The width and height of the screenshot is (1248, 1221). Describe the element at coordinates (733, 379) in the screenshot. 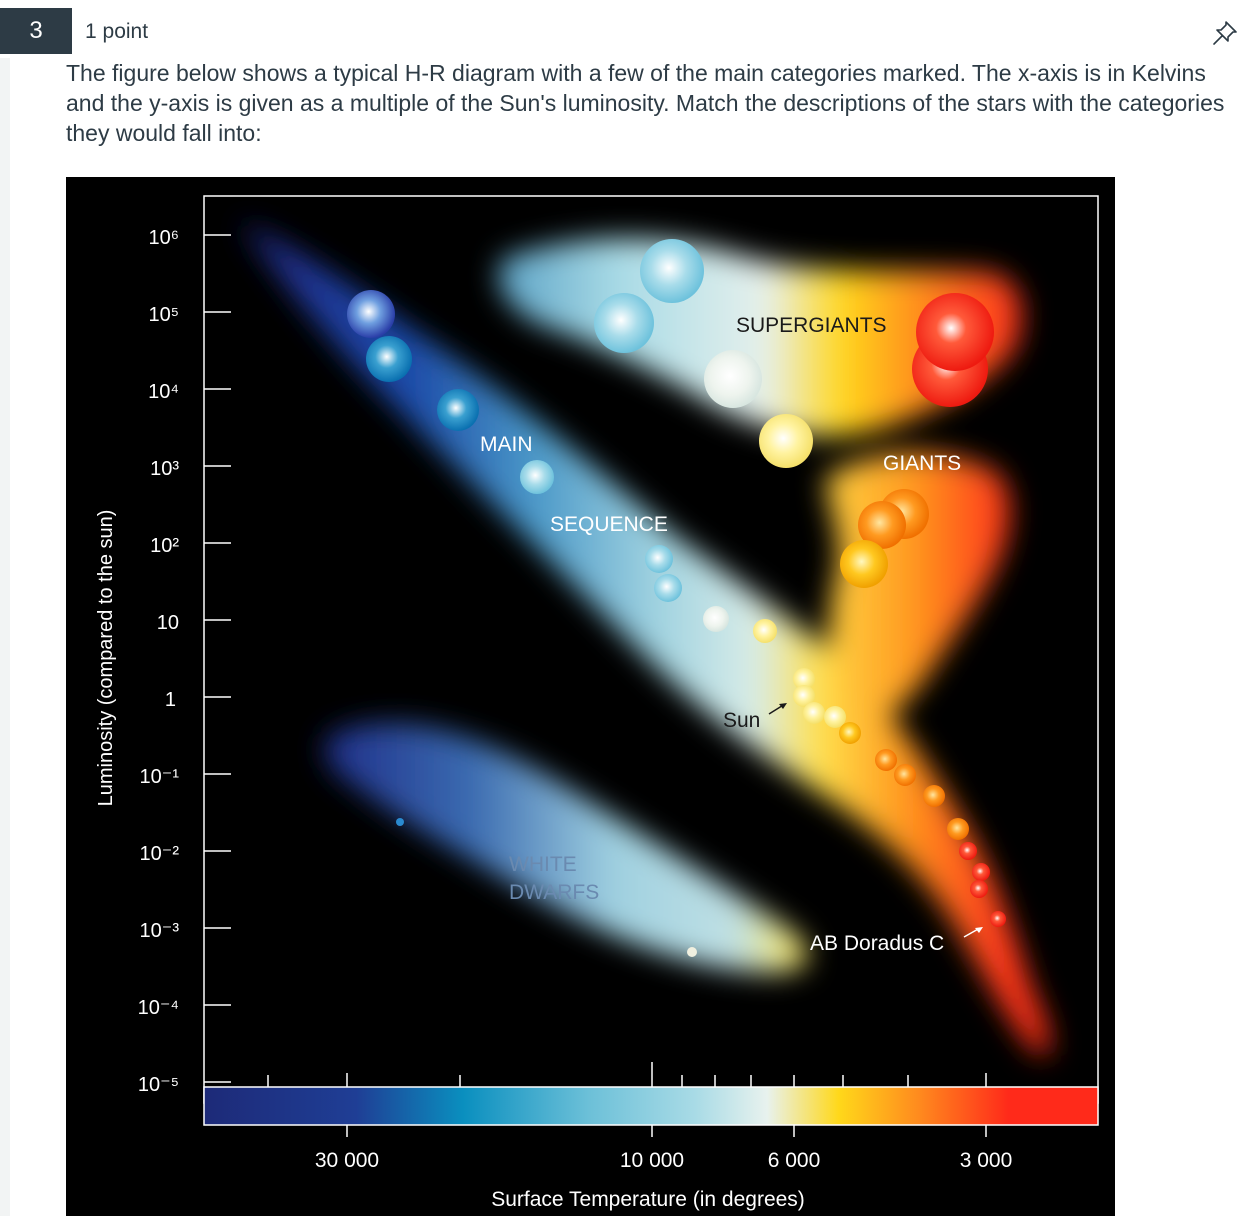

I see `star-supergiant-white` at that location.